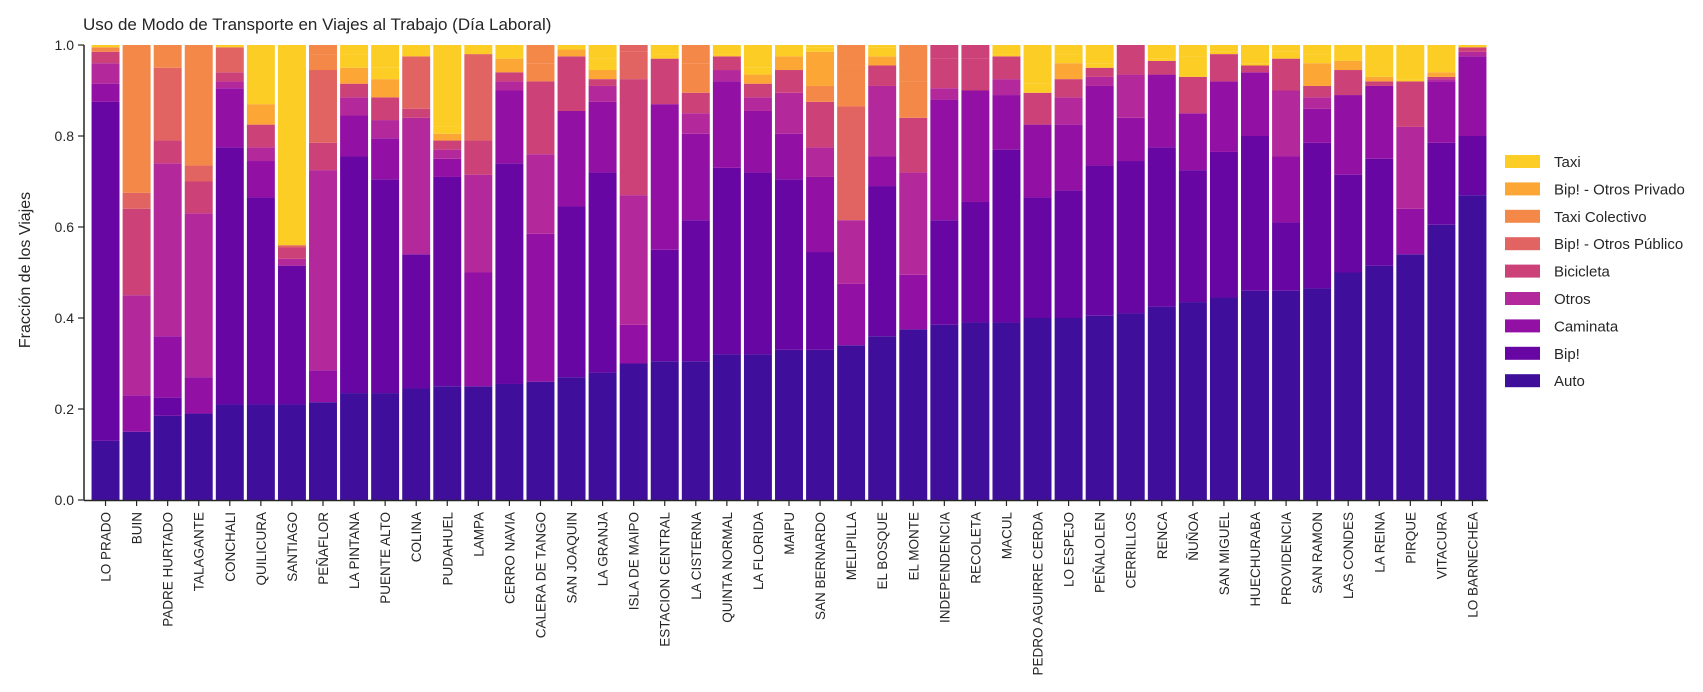 This screenshot has height=692, width=1703. Describe the element at coordinates (1582, 272) in the screenshot. I see `legend-label: Bicicleta` at that location.